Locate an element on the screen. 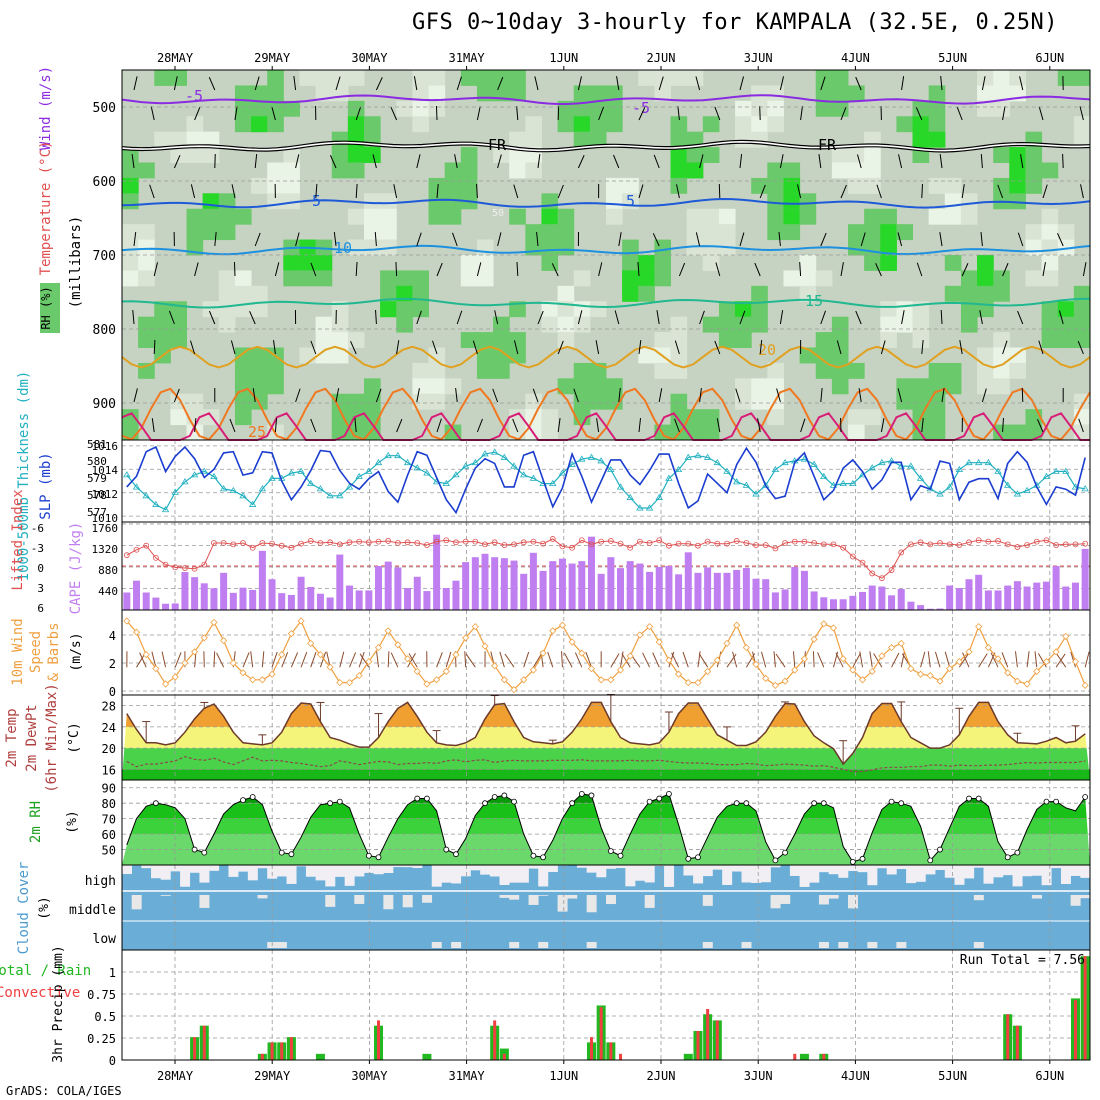 This screenshot has width=1100, height=1100. isotherm-label: FR is located at coordinates (497, 145).